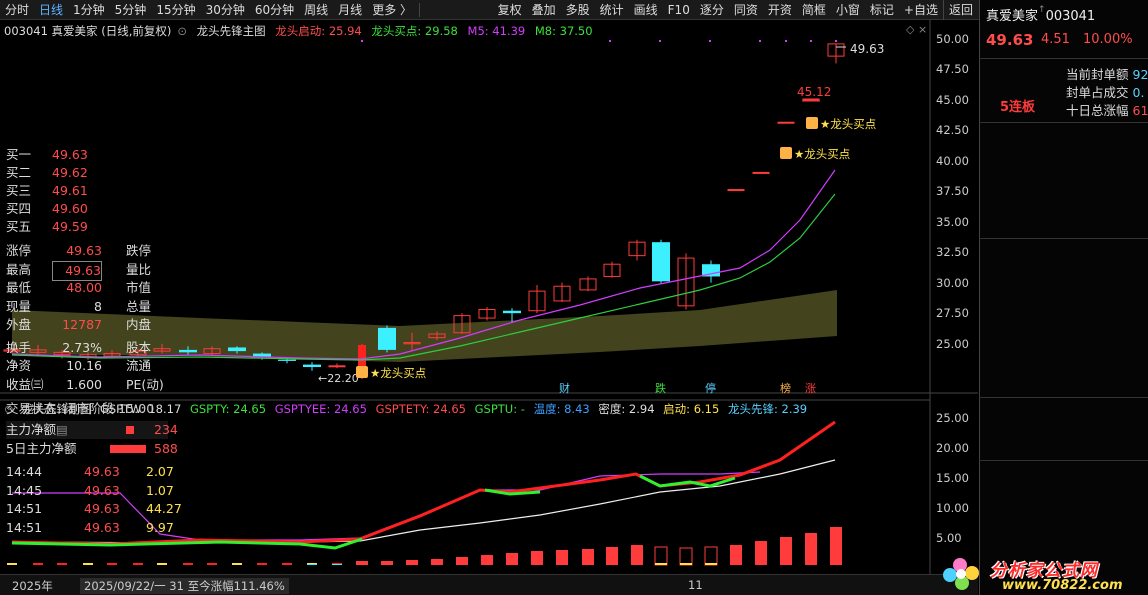 The height and width of the screenshot is (595, 1148). What do you see at coordinates (176, 9) in the screenshot?
I see `period-tab-15min: 15分钟` at bounding box center [176, 9].